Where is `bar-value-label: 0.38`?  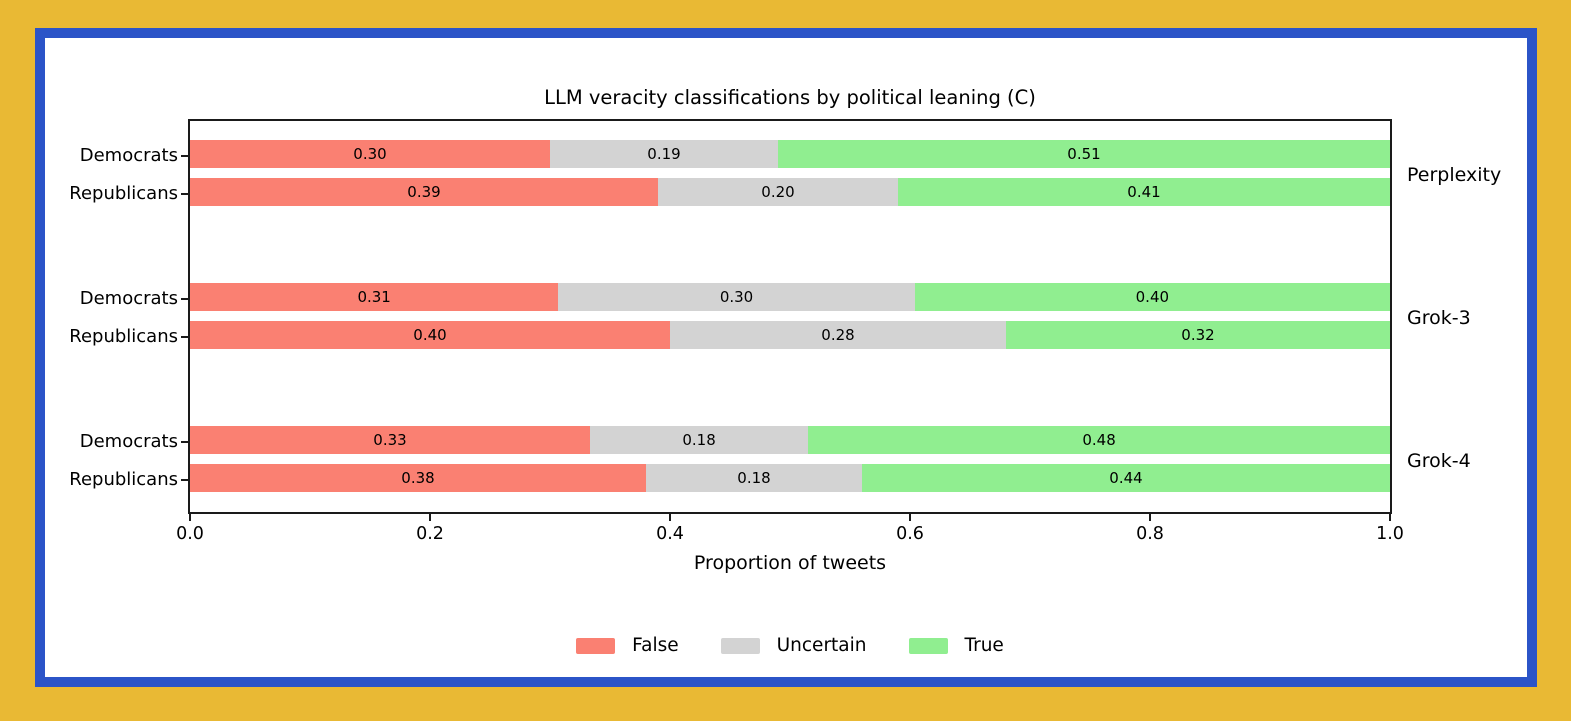 bar-value-label: 0.38 is located at coordinates (418, 477).